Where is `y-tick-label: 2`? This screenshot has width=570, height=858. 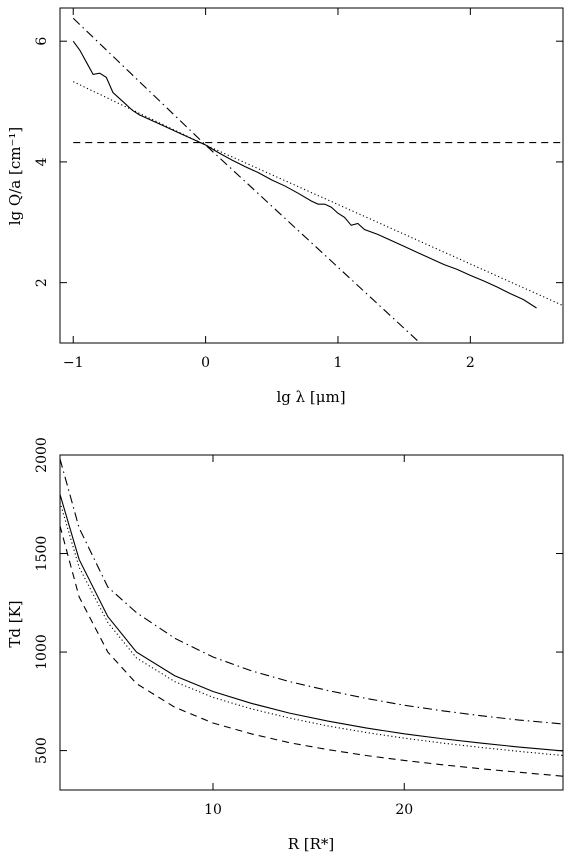
y-tick-label: 2 is located at coordinates (42, 282).